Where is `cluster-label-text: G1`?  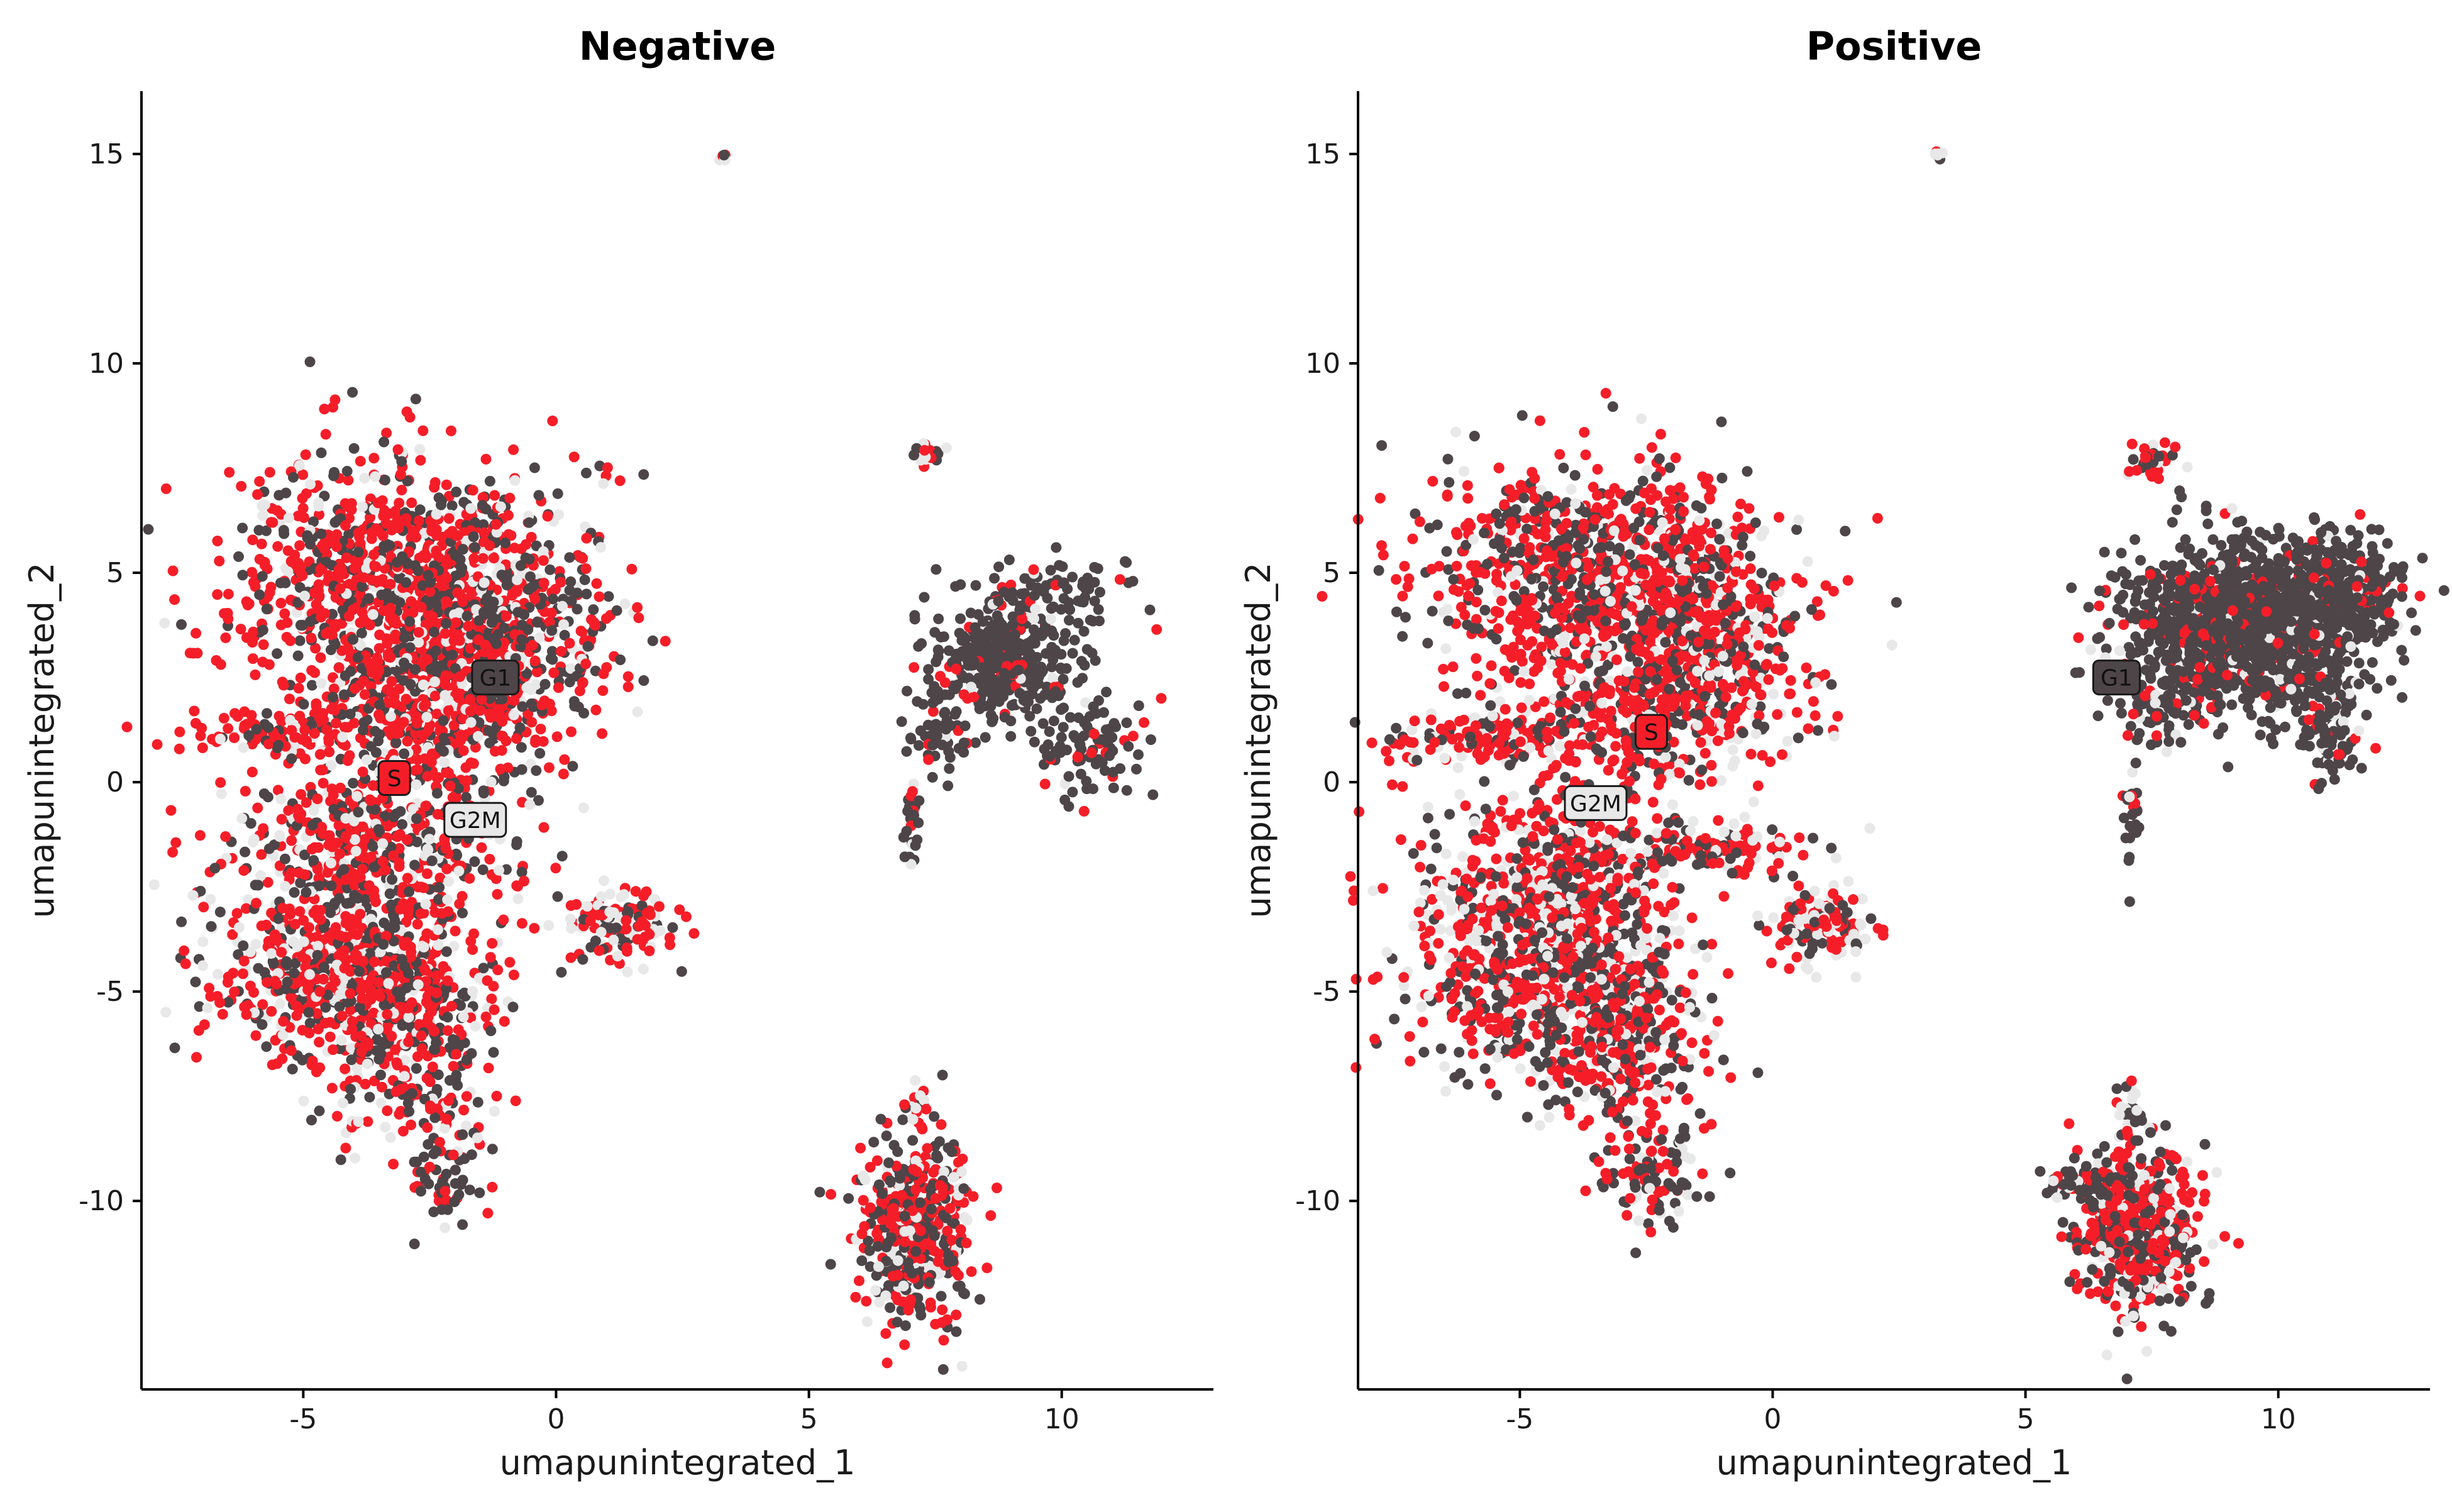
cluster-label-text: G1 is located at coordinates (496, 679).